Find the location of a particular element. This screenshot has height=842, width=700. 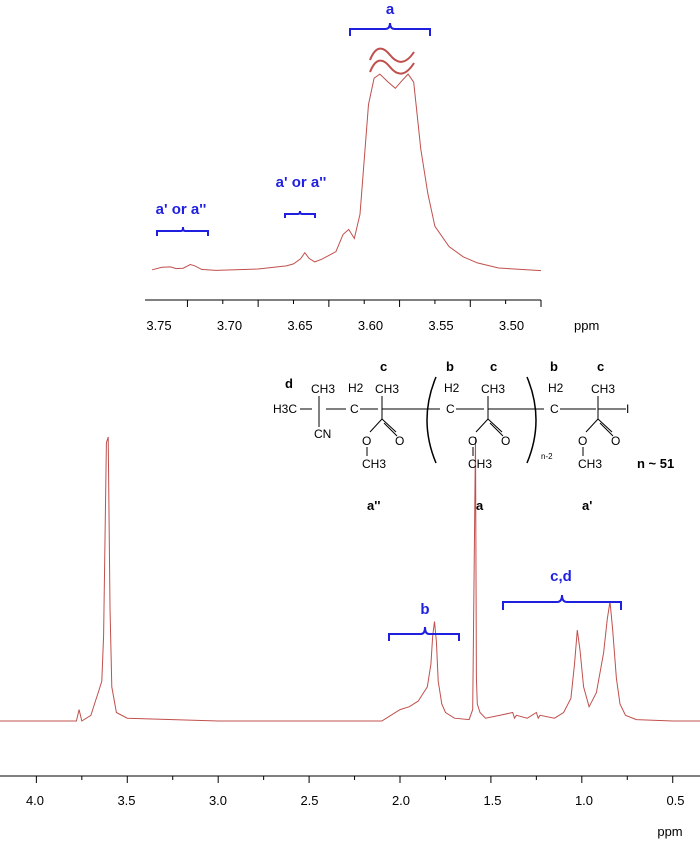

degree-of-polymerization: n ~ 51 is located at coordinates (655, 463).